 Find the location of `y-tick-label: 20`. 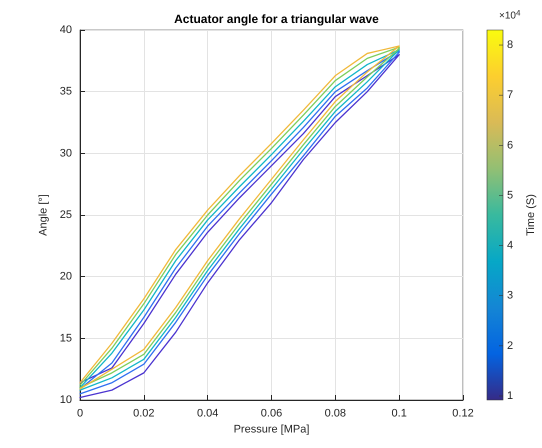

y-tick-label: 20 is located at coordinates (66, 276).